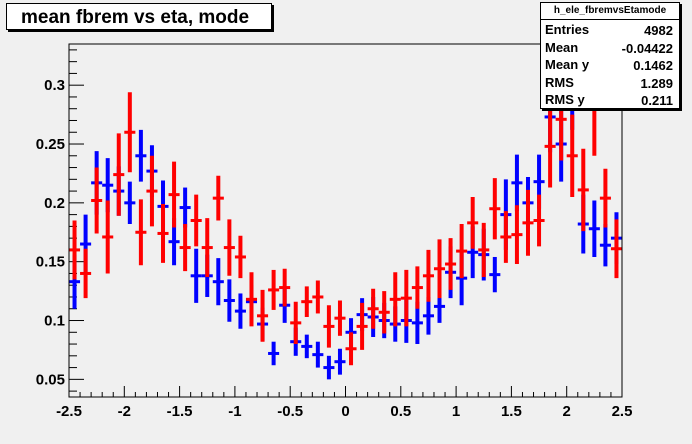 The height and width of the screenshot is (444, 692). What do you see at coordinates (567, 29) in the screenshot?
I see `stats-label: Entries` at bounding box center [567, 29].